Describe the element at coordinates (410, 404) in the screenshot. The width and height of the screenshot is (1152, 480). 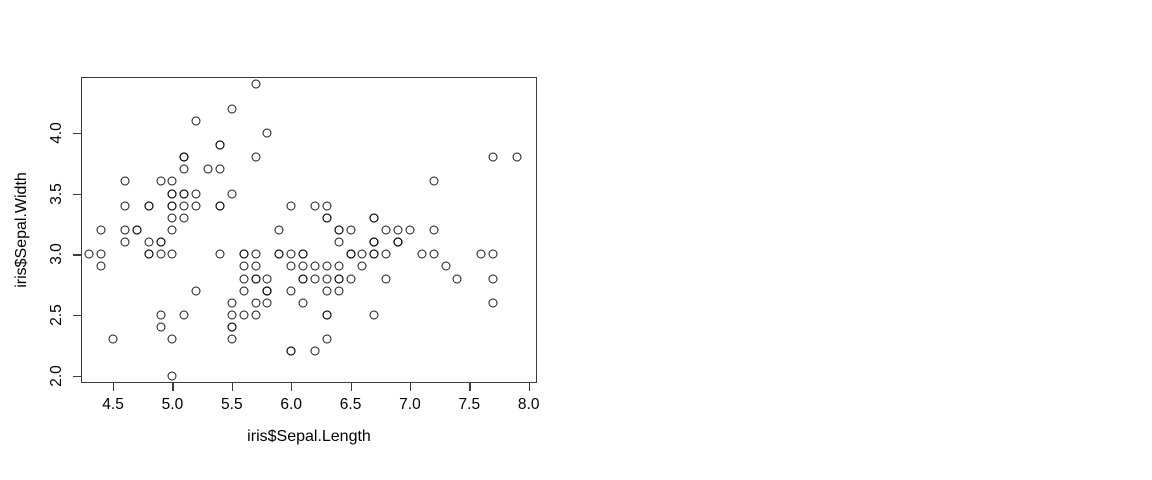
I see `x-tick-label: 7.0` at that location.